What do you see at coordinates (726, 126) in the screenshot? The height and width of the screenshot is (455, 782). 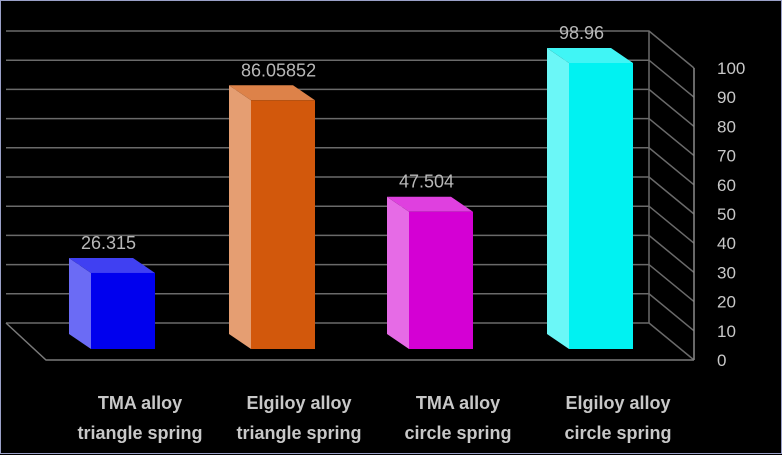 I see `y-tick-label: 80` at bounding box center [726, 126].